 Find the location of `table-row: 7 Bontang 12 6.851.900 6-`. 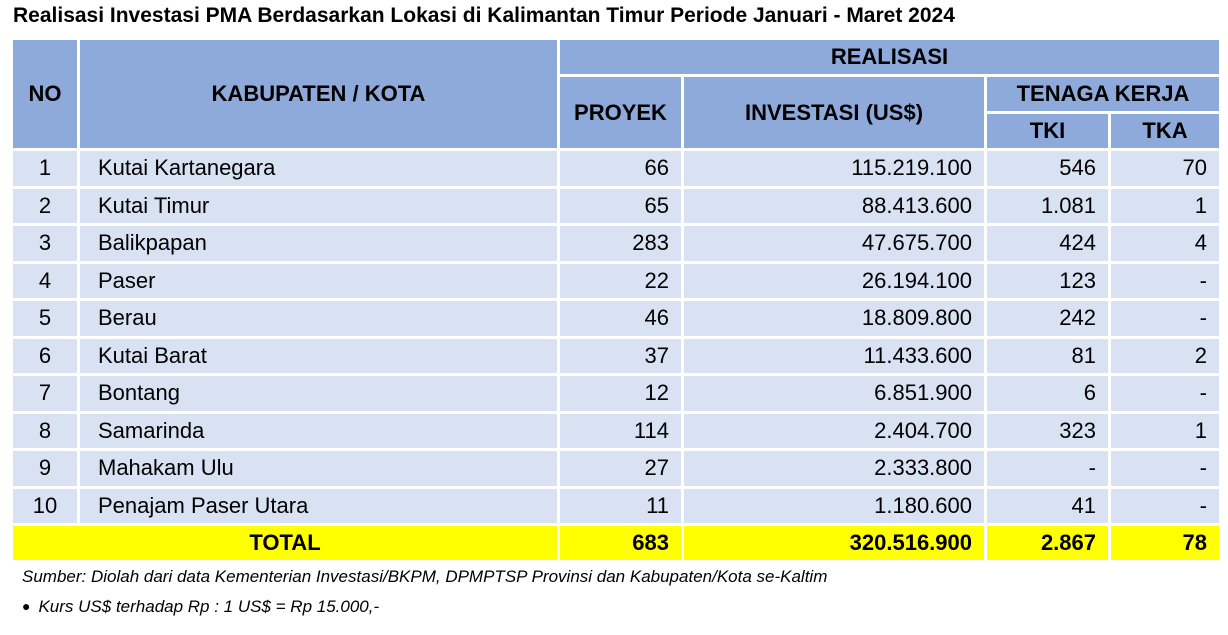

table-row: 7 Bontang 12 6.851.900 6- is located at coordinates (616, 393).